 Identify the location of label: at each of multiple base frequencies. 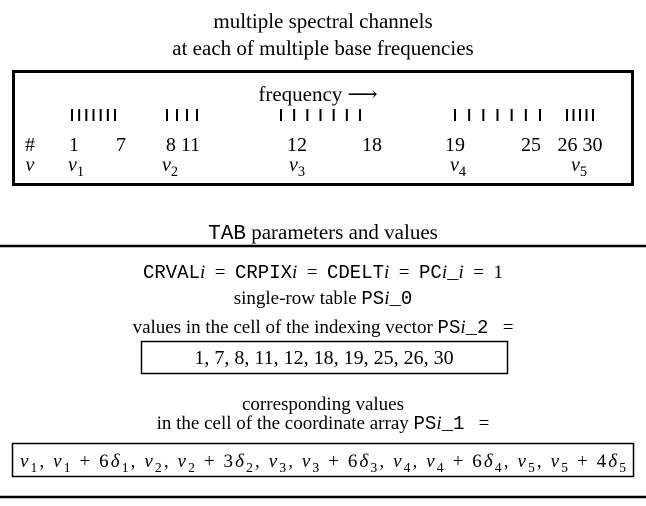
(322, 48).